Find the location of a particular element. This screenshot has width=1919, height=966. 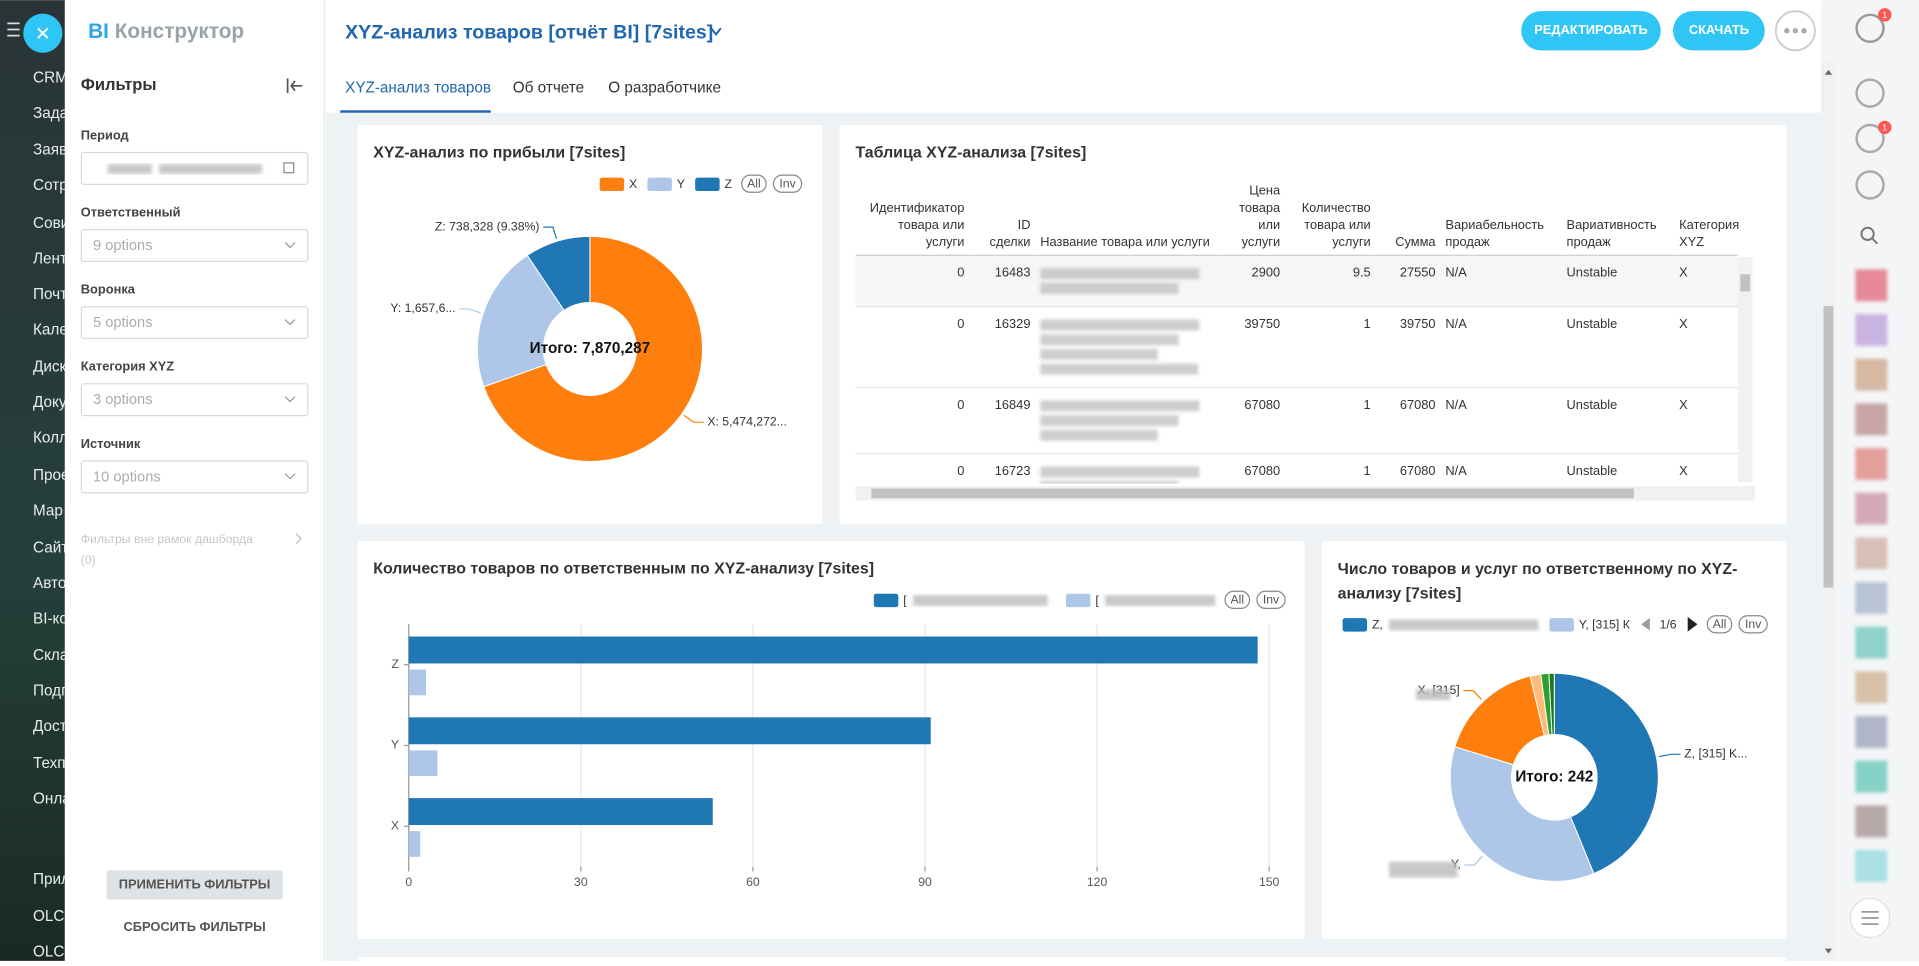

nav-item: Прил is located at coordinates (51, 879).